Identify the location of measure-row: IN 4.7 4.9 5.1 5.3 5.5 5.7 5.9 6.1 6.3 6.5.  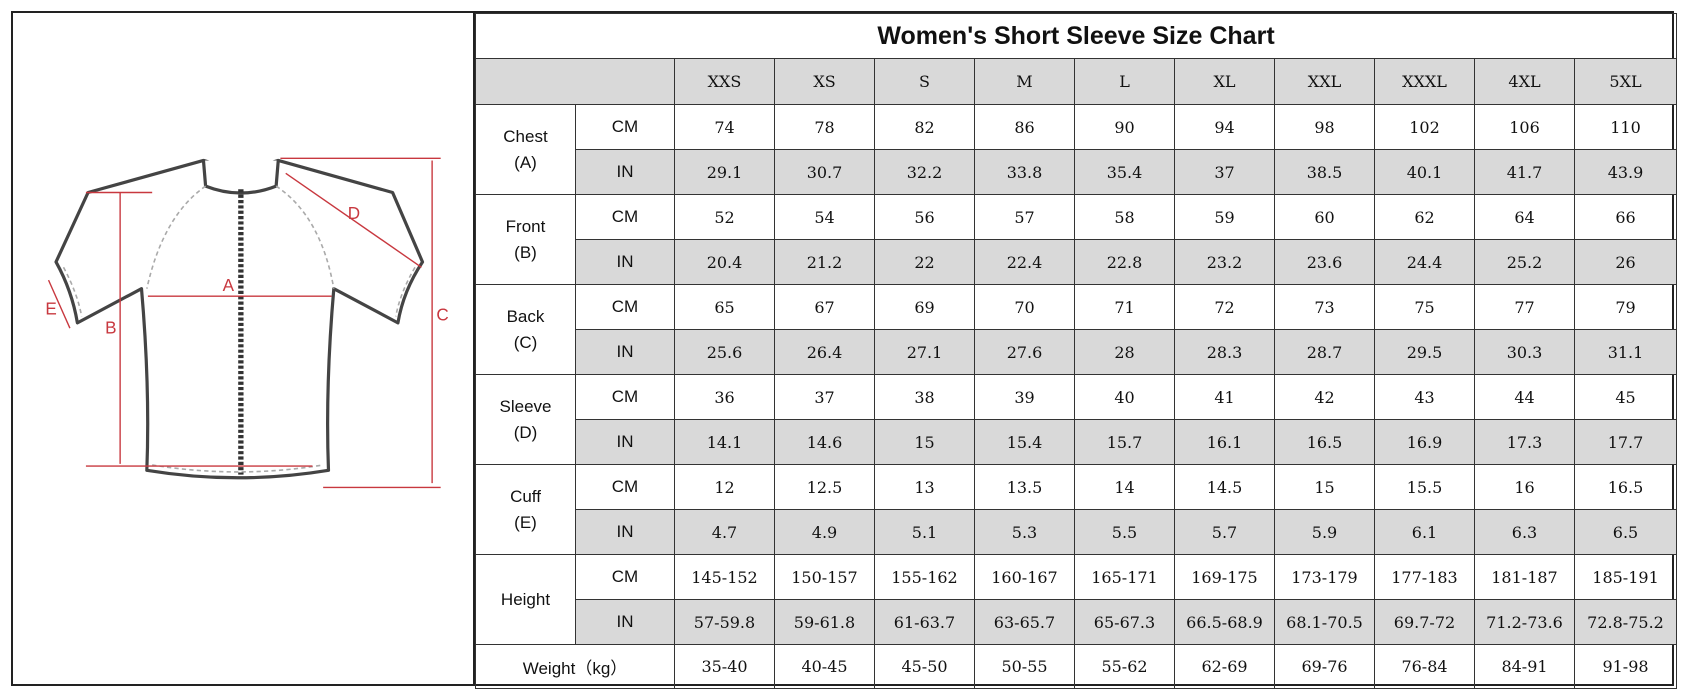
(1077, 532).